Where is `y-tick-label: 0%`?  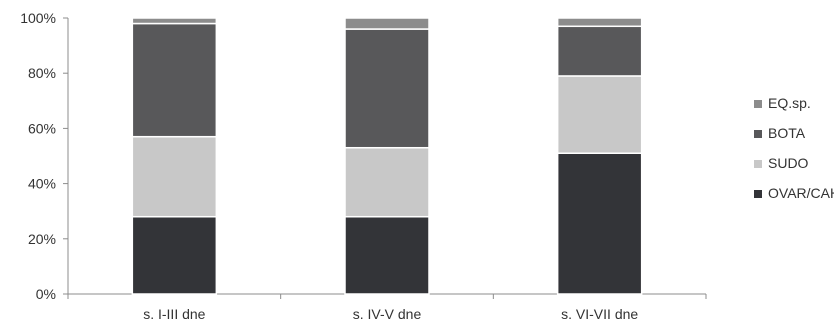
y-tick-label: 0% is located at coordinates (46, 294).